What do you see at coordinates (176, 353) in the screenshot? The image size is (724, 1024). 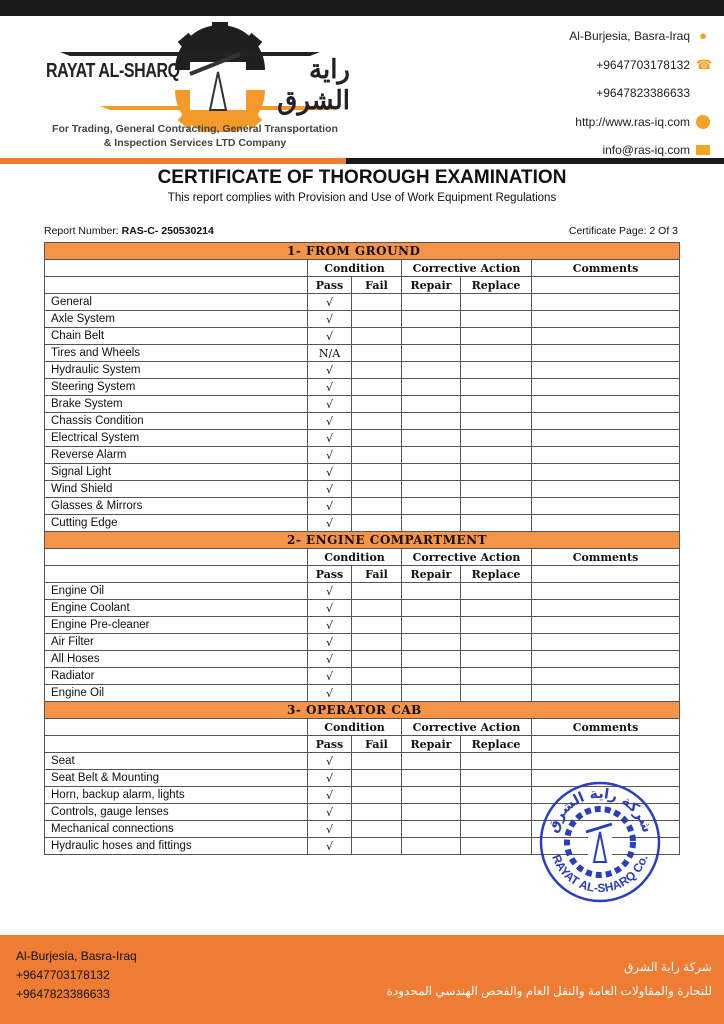 I see `item-label: Tires and Wheels` at bounding box center [176, 353].